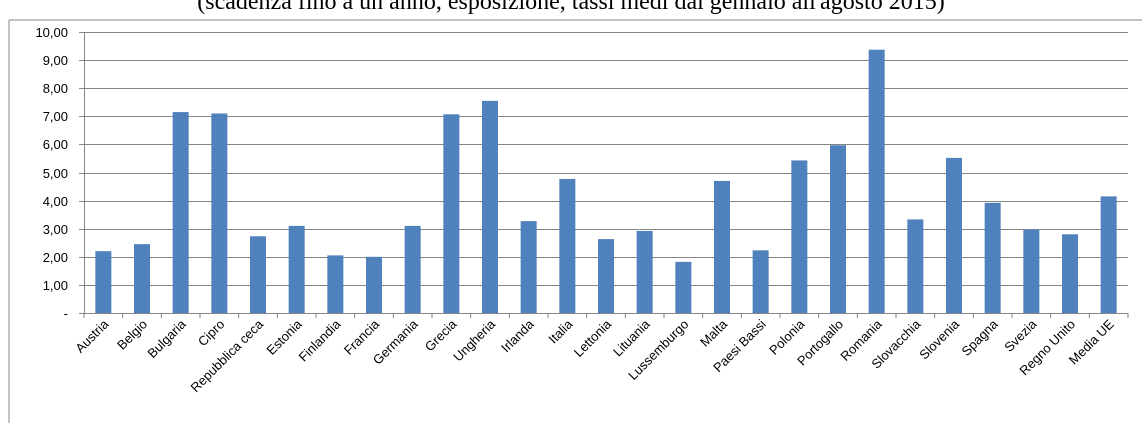 The image size is (1142, 423). I want to click on x-tick-label: Slovenia, so click(939, 339).